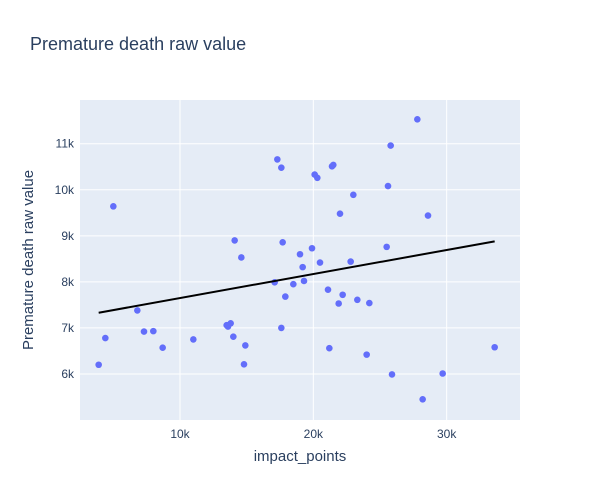 The height and width of the screenshot is (500, 600). What do you see at coordinates (180, 434) in the screenshot?
I see `x-tick-label: 10k` at bounding box center [180, 434].